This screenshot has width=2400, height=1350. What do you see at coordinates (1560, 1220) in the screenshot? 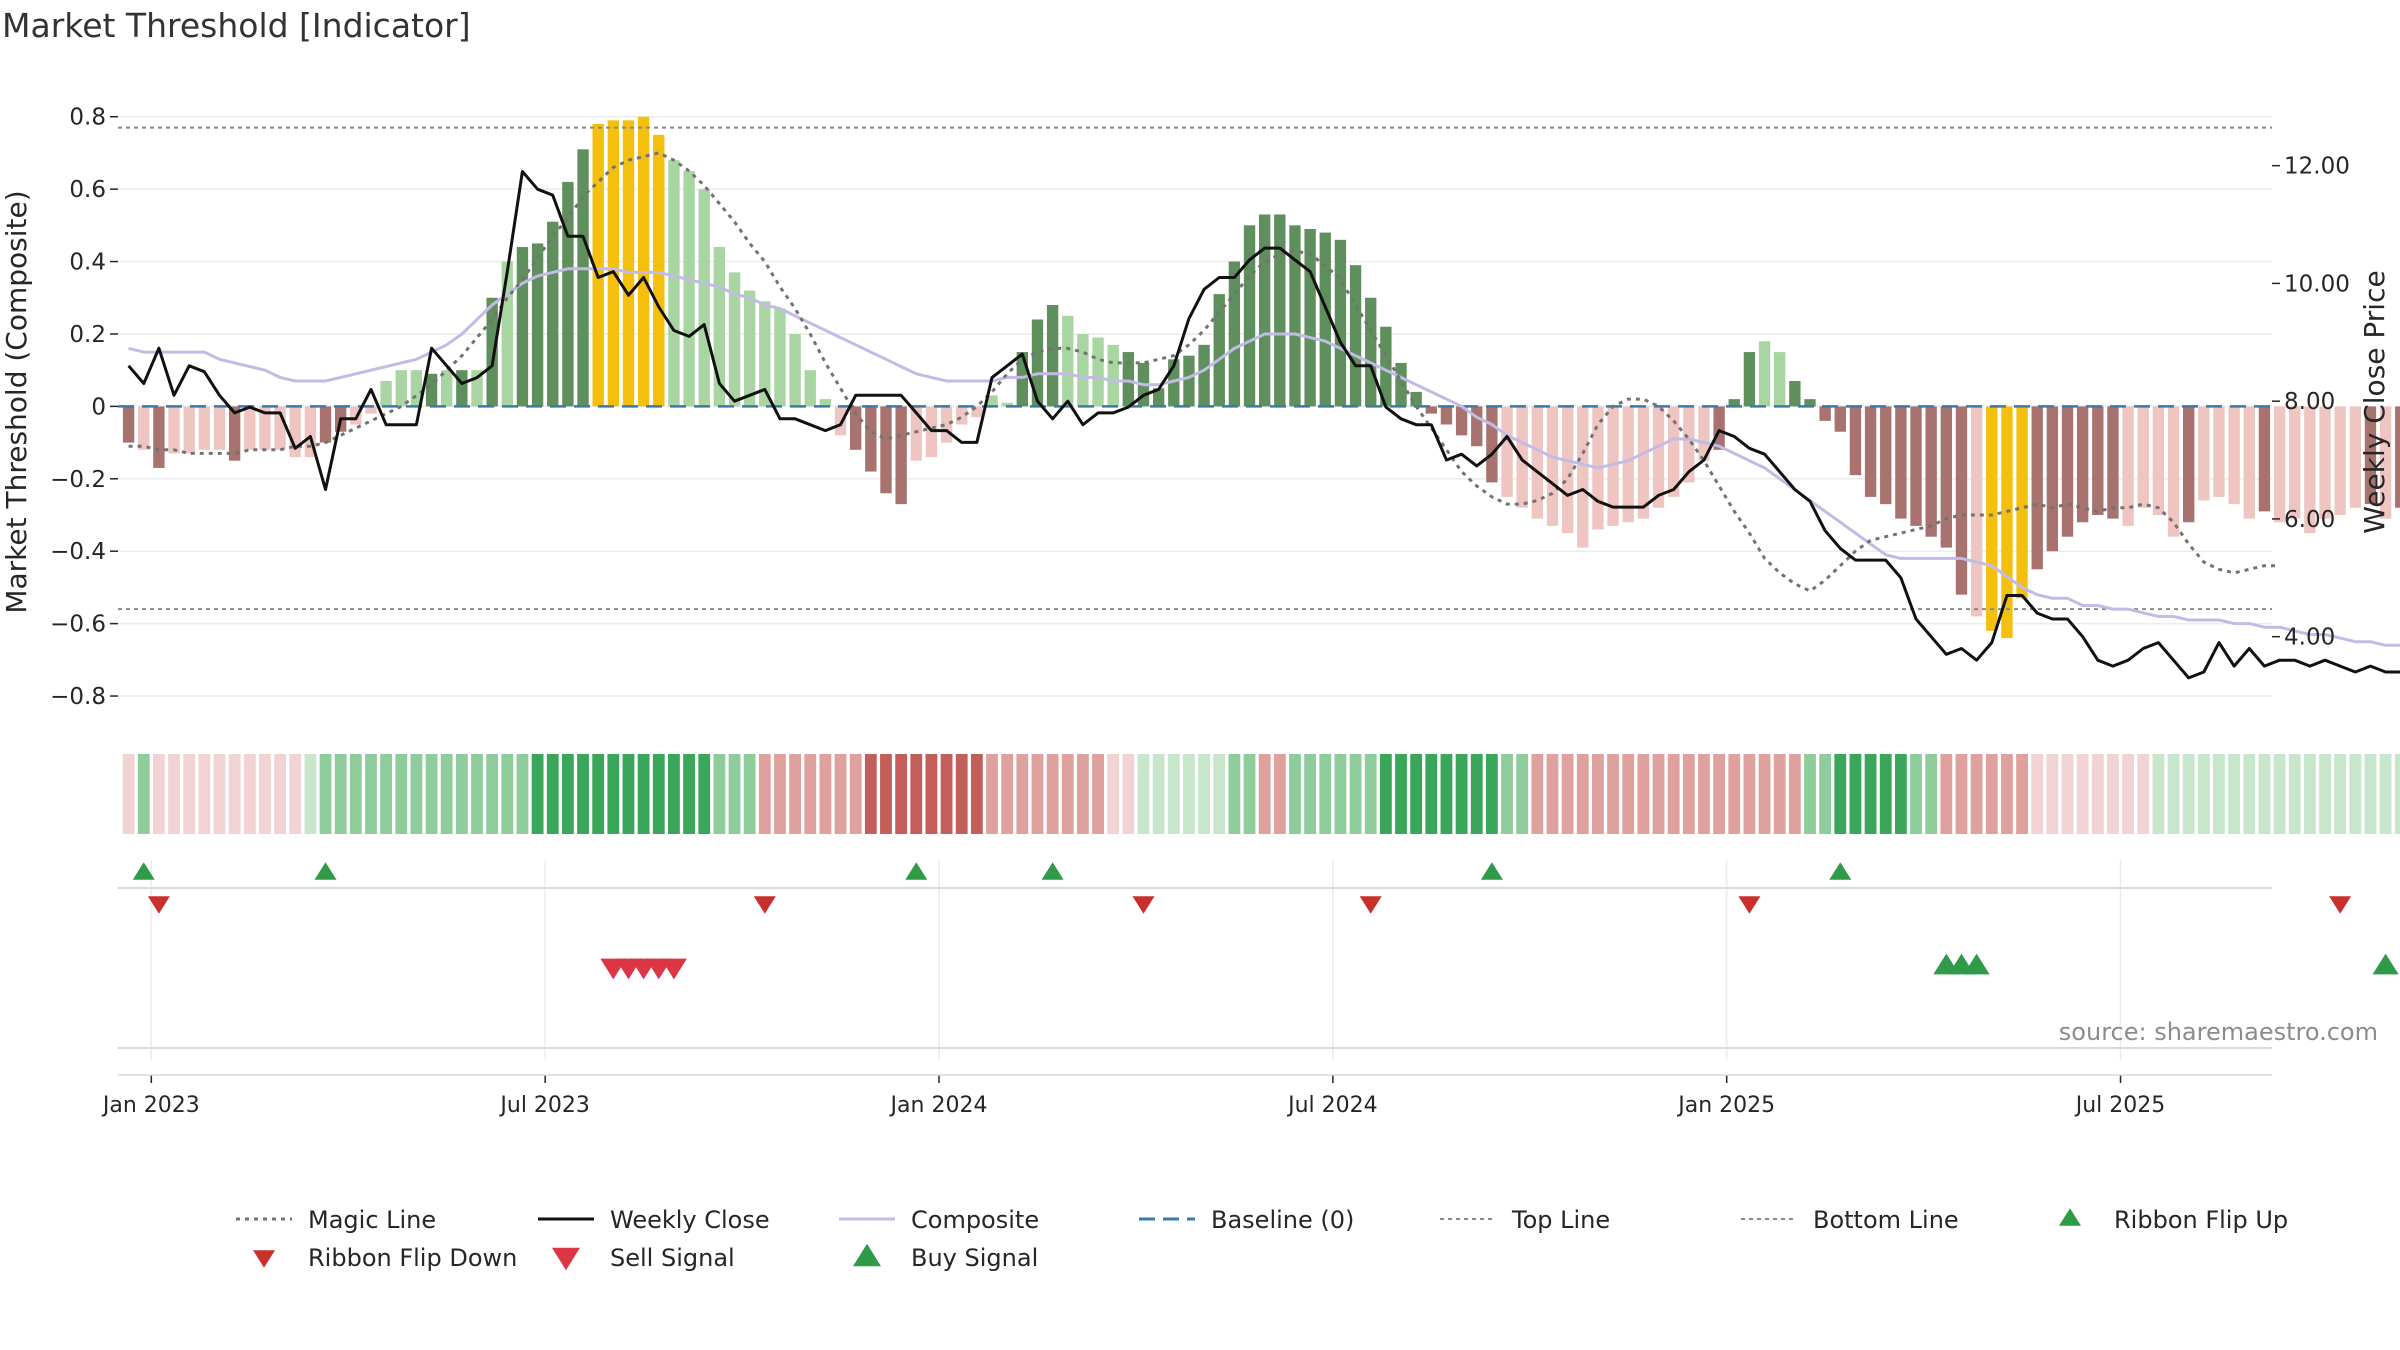
I see `legend-label: Top Line` at bounding box center [1560, 1220].